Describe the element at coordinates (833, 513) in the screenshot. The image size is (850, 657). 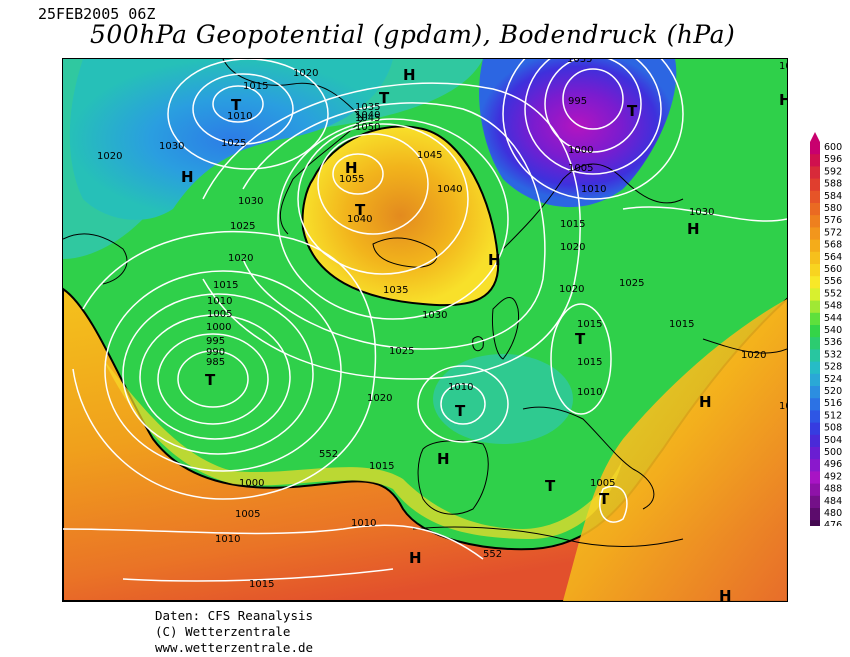
I see `legend-value: 480` at that location.